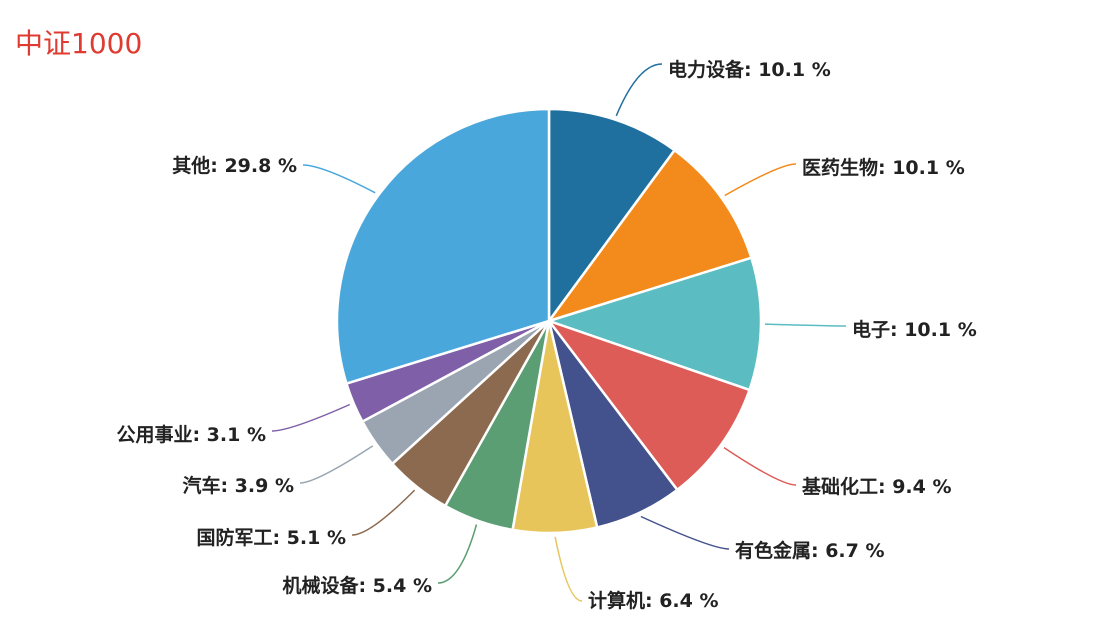 The image size is (1114, 640). I want to click on slice-label-10: 公用事业: 3.1 %, so click(191, 434).